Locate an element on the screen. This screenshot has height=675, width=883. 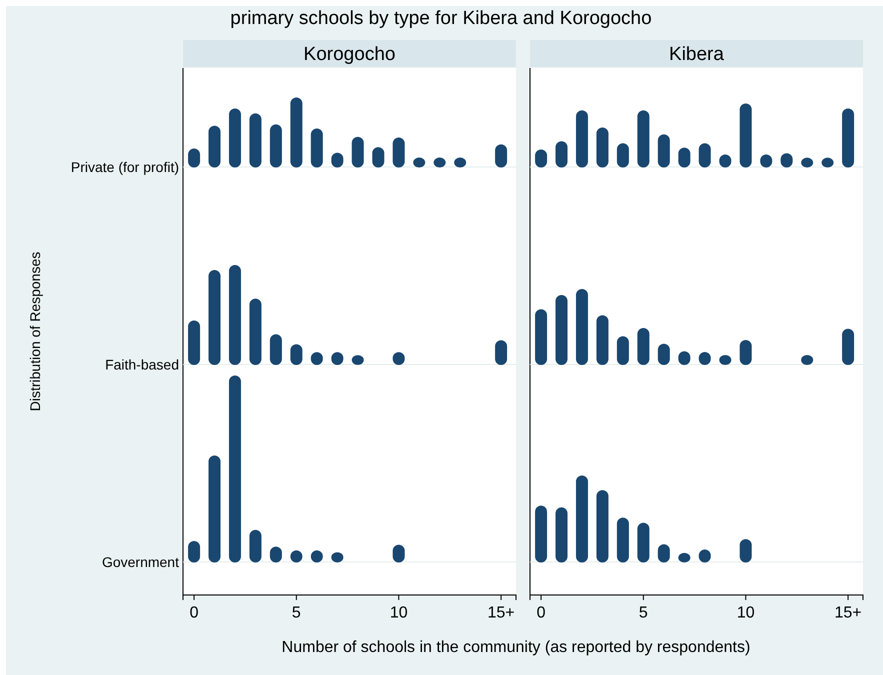
y-axis-title: Distribution of Responses is located at coordinates (35, 332).